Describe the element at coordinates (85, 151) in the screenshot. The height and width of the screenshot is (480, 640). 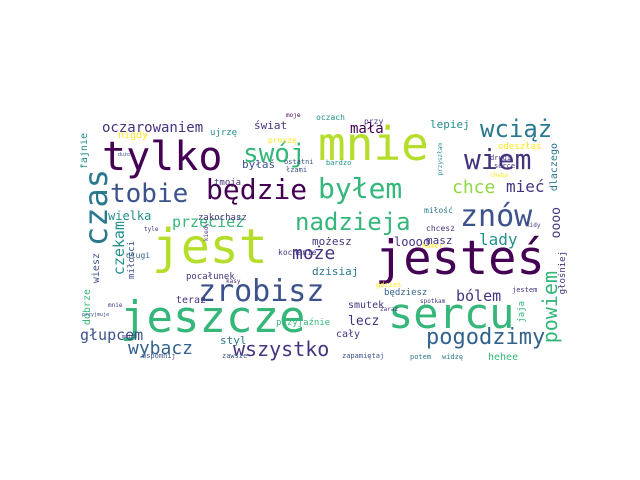
I see `word-fajnie: fajnie` at that location.